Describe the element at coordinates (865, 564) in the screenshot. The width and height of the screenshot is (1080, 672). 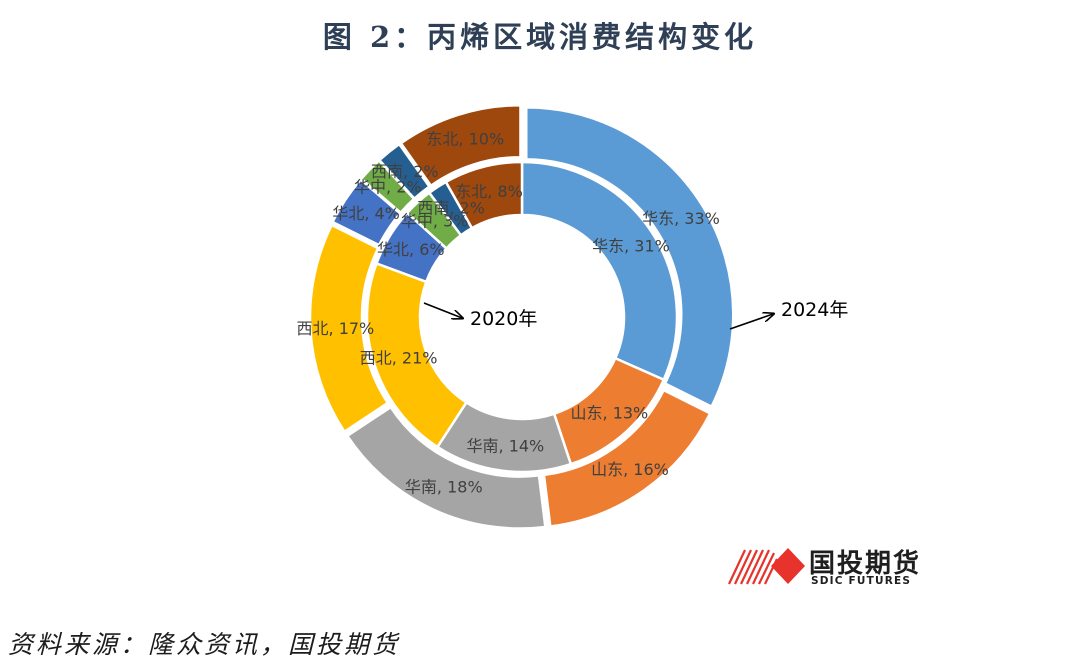
I see `logo-name: 国投期货` at that location.